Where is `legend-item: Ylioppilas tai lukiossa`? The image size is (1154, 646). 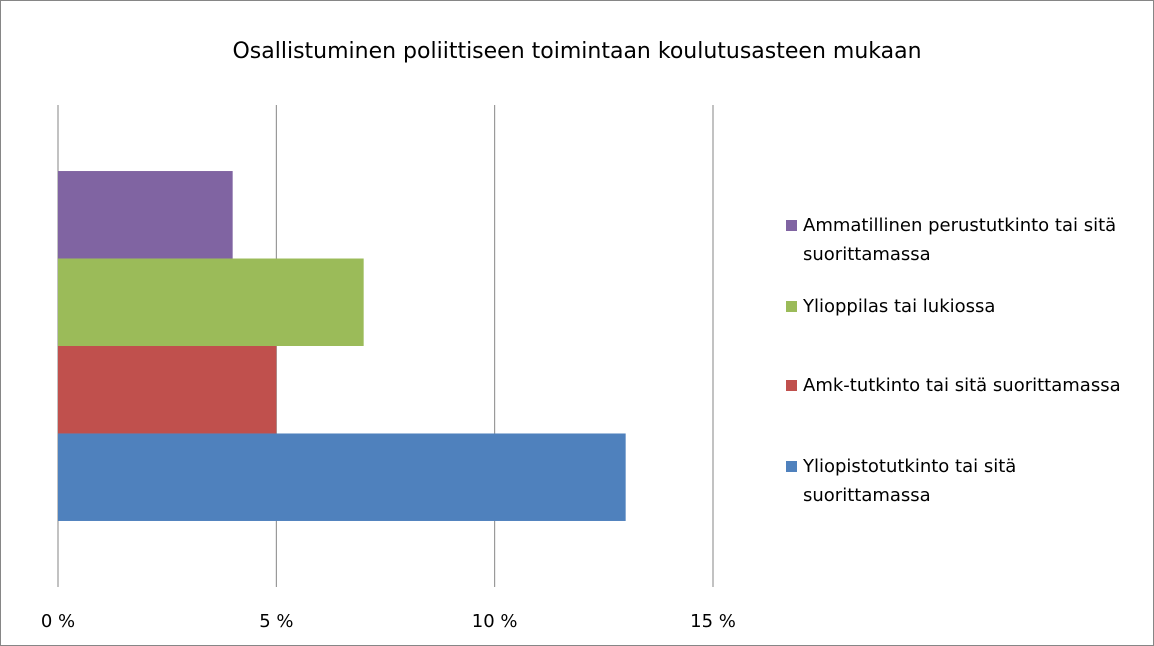 legend-item: Ylioppilas tai lukiossa is located at coordinates (966, 306).